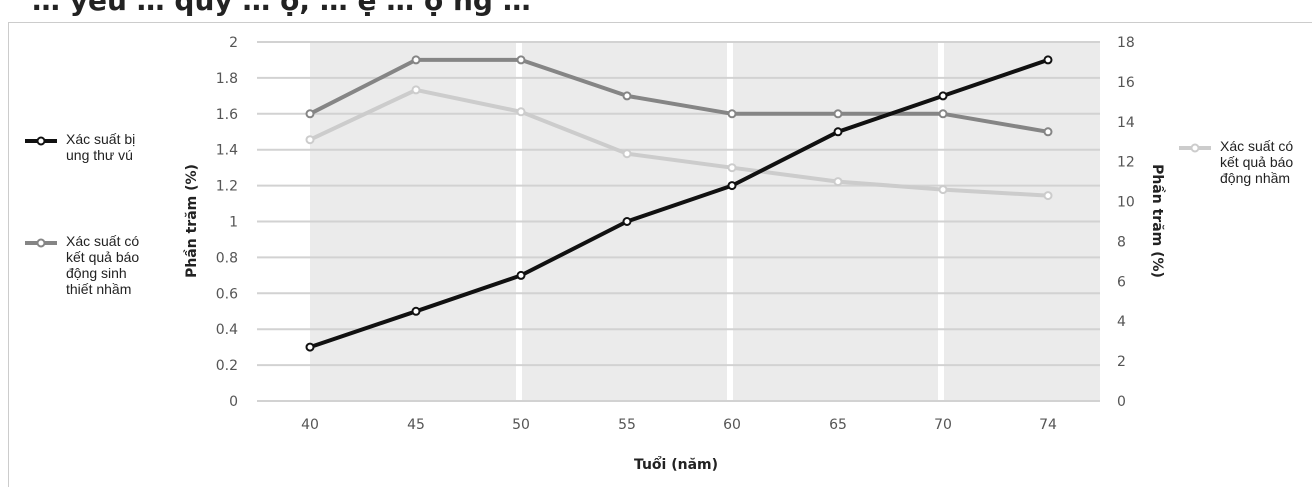 This screenshot has height=487, width=1312. Describe the element at coordinates (227, 294) in the screenshot. I see `y-left-tick-label: 0.6` at that location.